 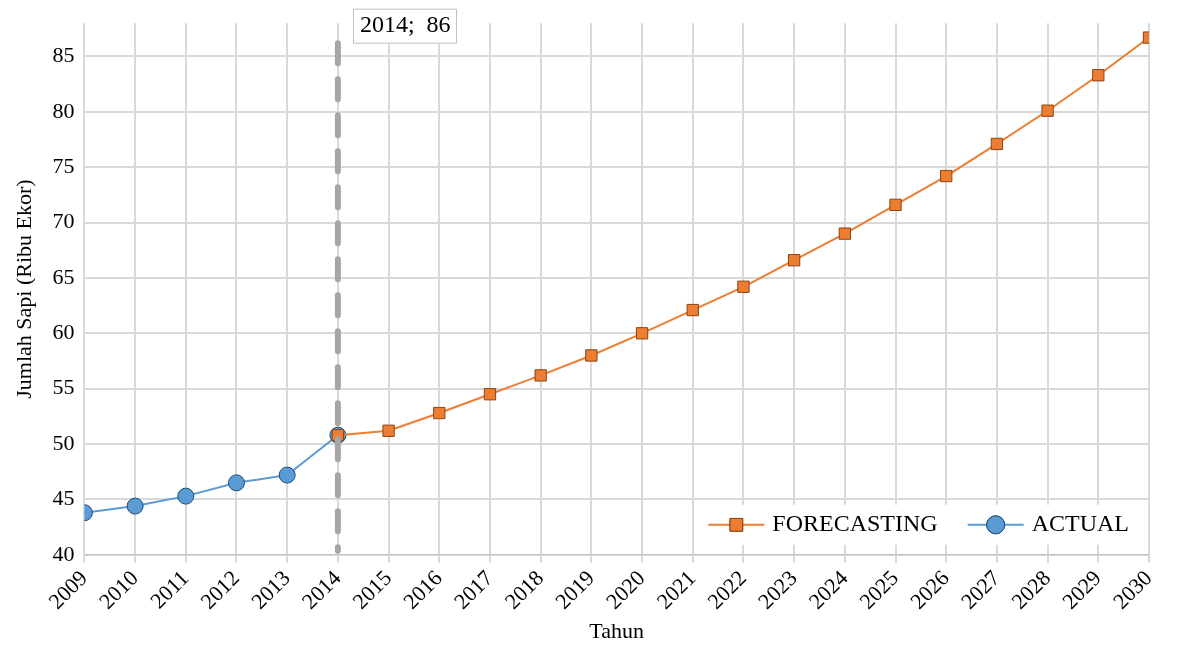 I want to click on y-tick-label: 75, so click(x=63, y=165).